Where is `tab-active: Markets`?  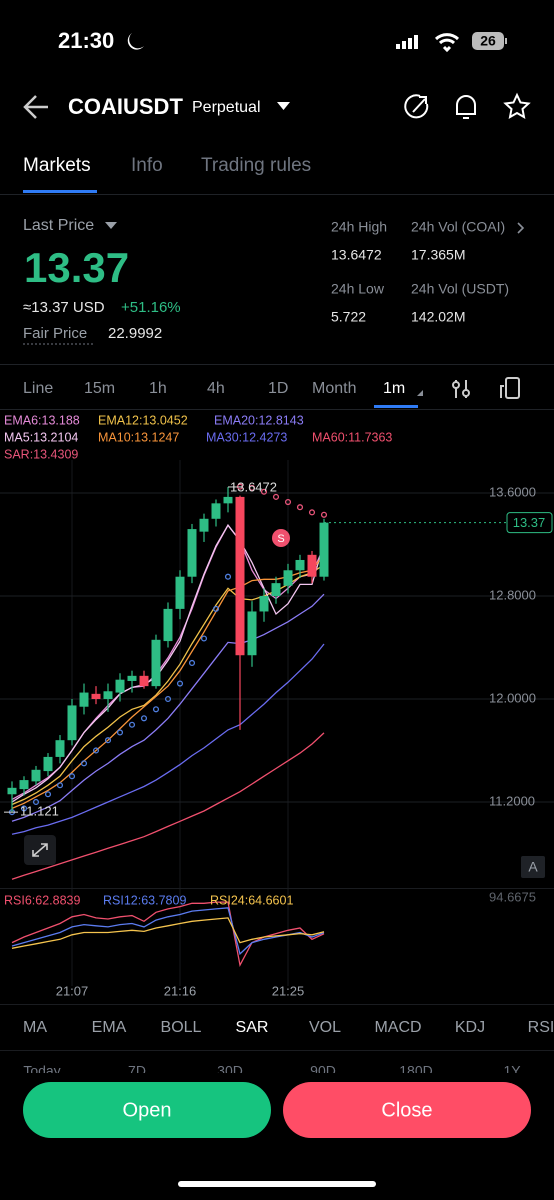
tab-active: Markets is located at coordinates (57, 165).